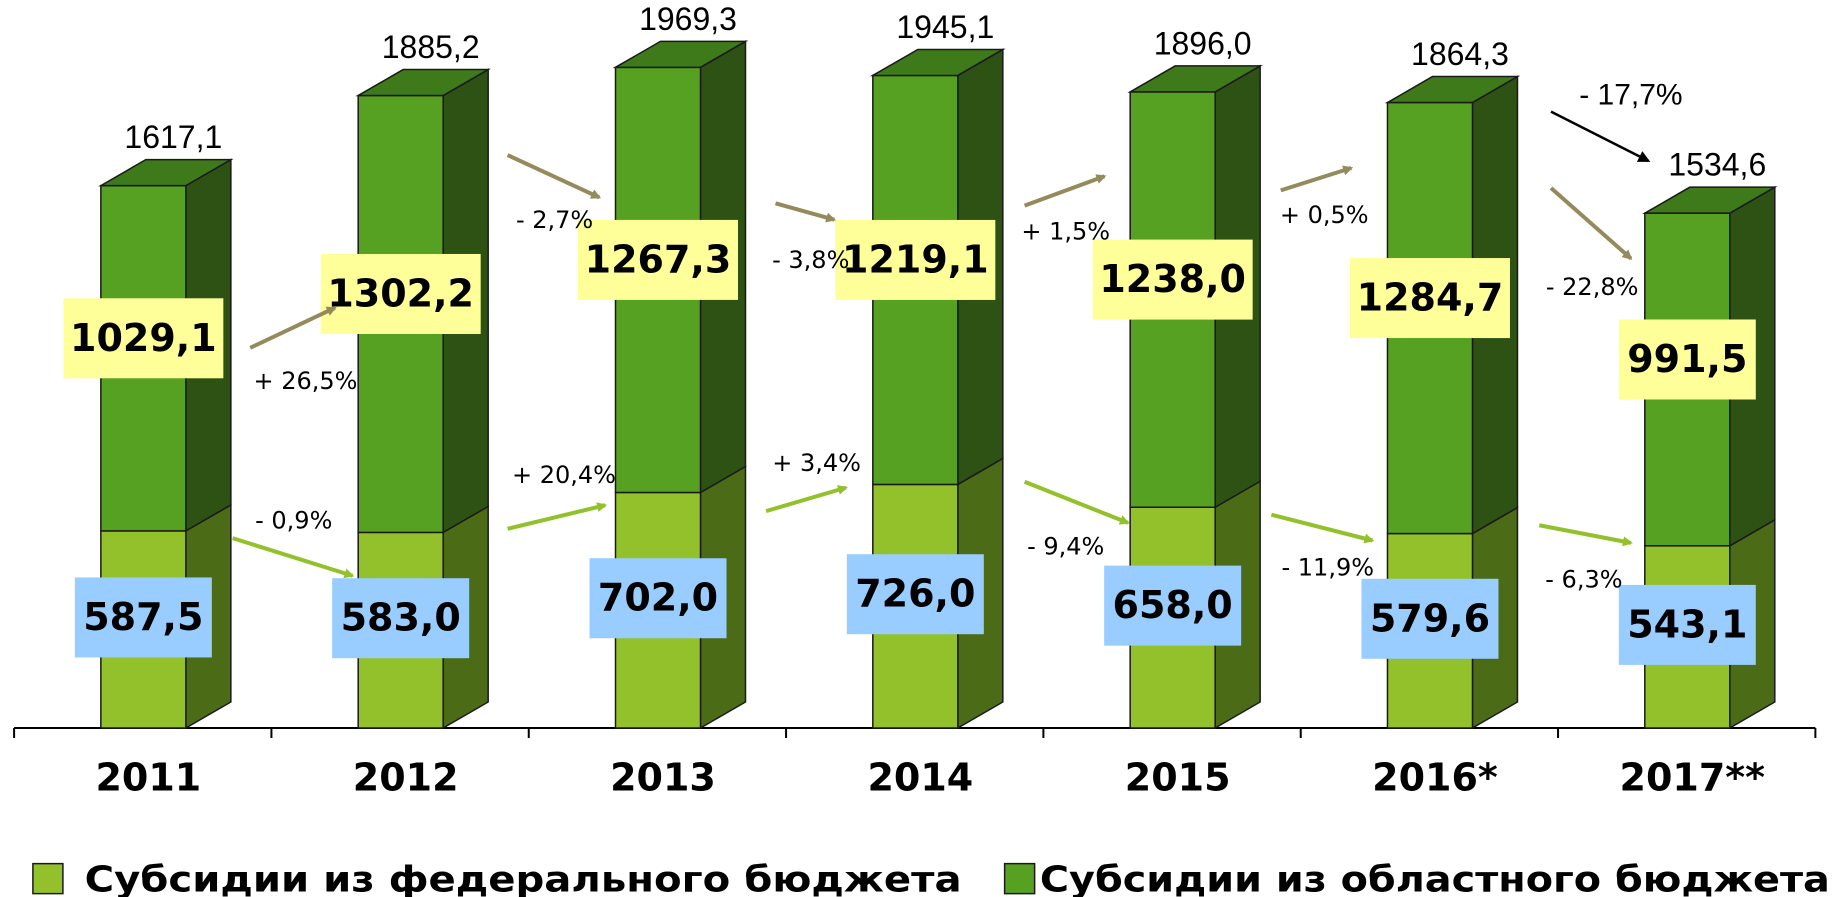 The height and width of the screenshot is (897, 1842). What do you see at coordinates (1435, 778) in the screenshot?
I see `x-tick-label: 2016*` at bounding box center [1435, 778].